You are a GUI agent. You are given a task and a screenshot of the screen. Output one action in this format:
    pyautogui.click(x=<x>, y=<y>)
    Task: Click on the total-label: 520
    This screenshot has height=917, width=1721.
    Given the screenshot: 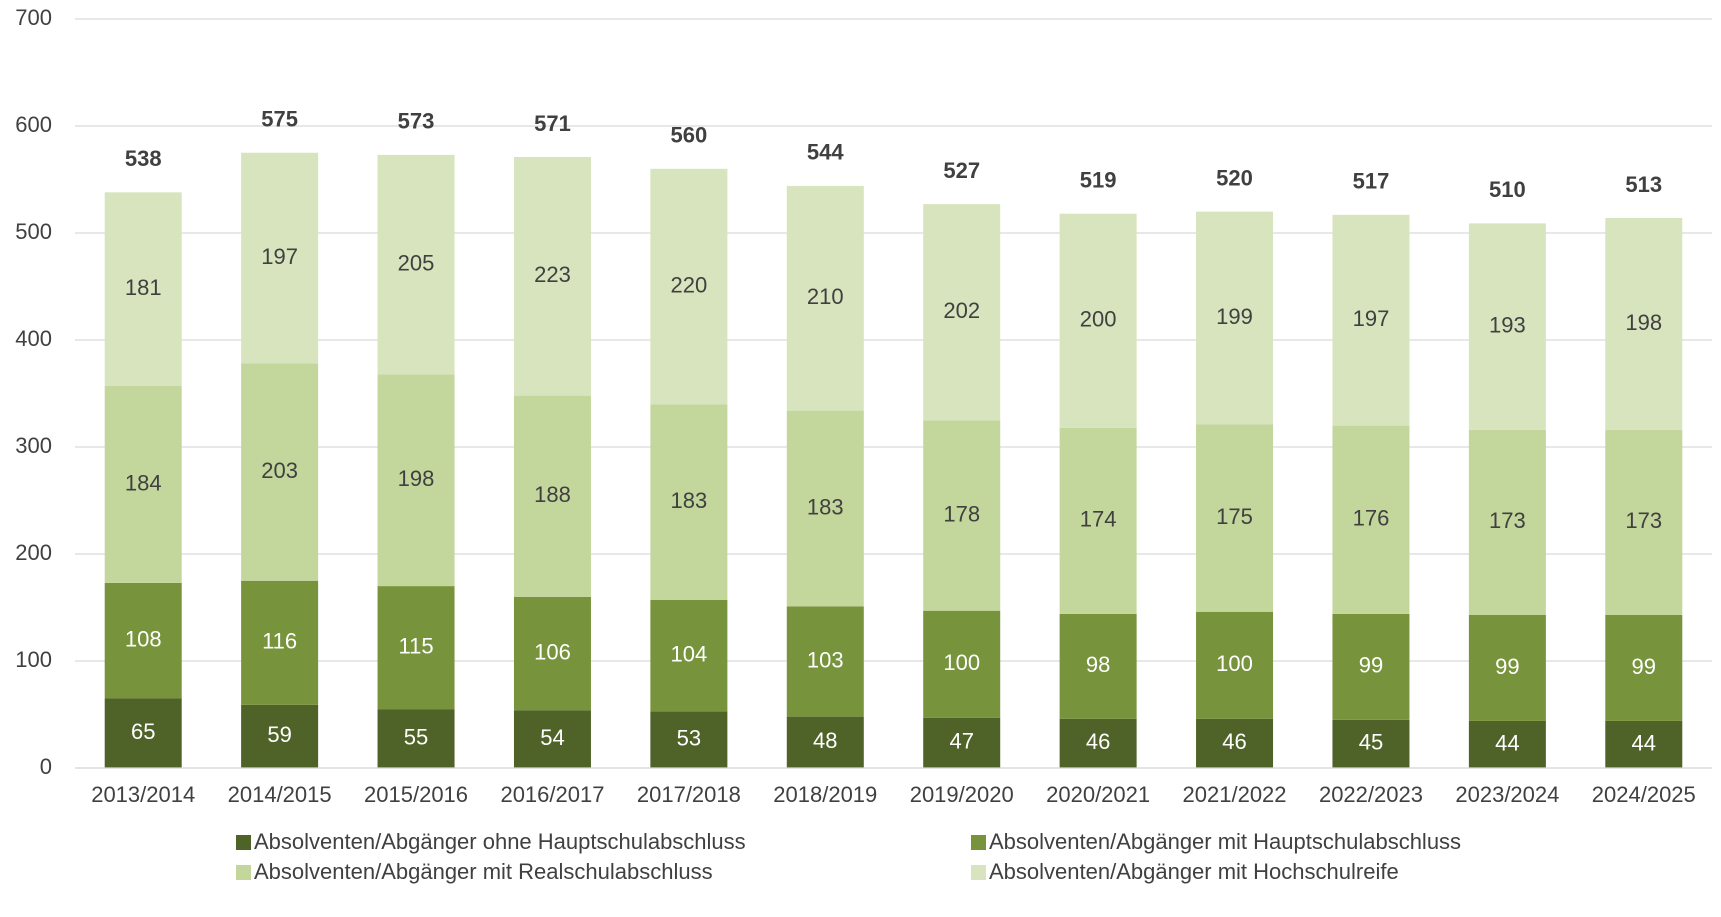 What is the action you would take?
    pyautogui.click(x=1234, y=177)
    